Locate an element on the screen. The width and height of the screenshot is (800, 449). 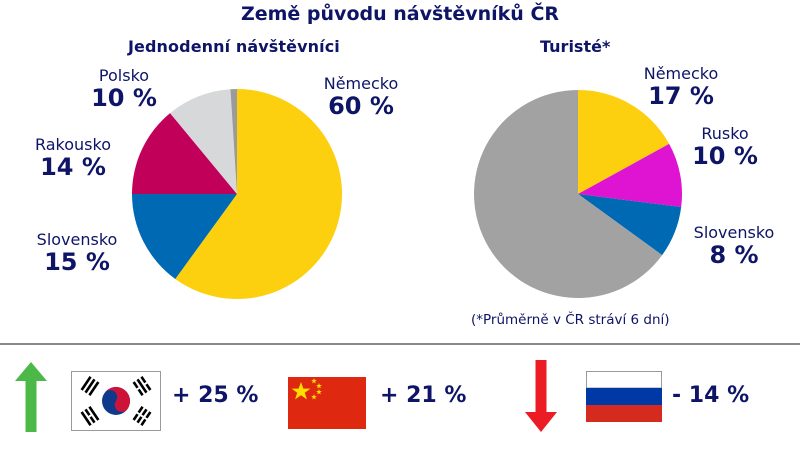
label-germany-tourists: Německo 17 % is located at coordinates (681, 87).